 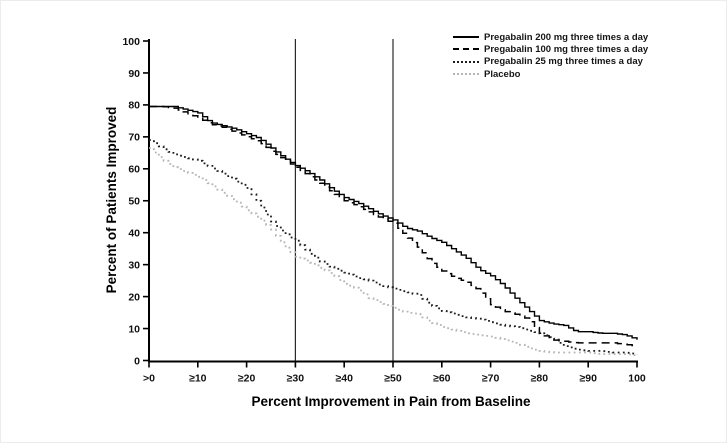 What do you see at coordinates (149, 379) in the screenshot?
I see `x-tick-label: >0` at bounding box center [149, 379].